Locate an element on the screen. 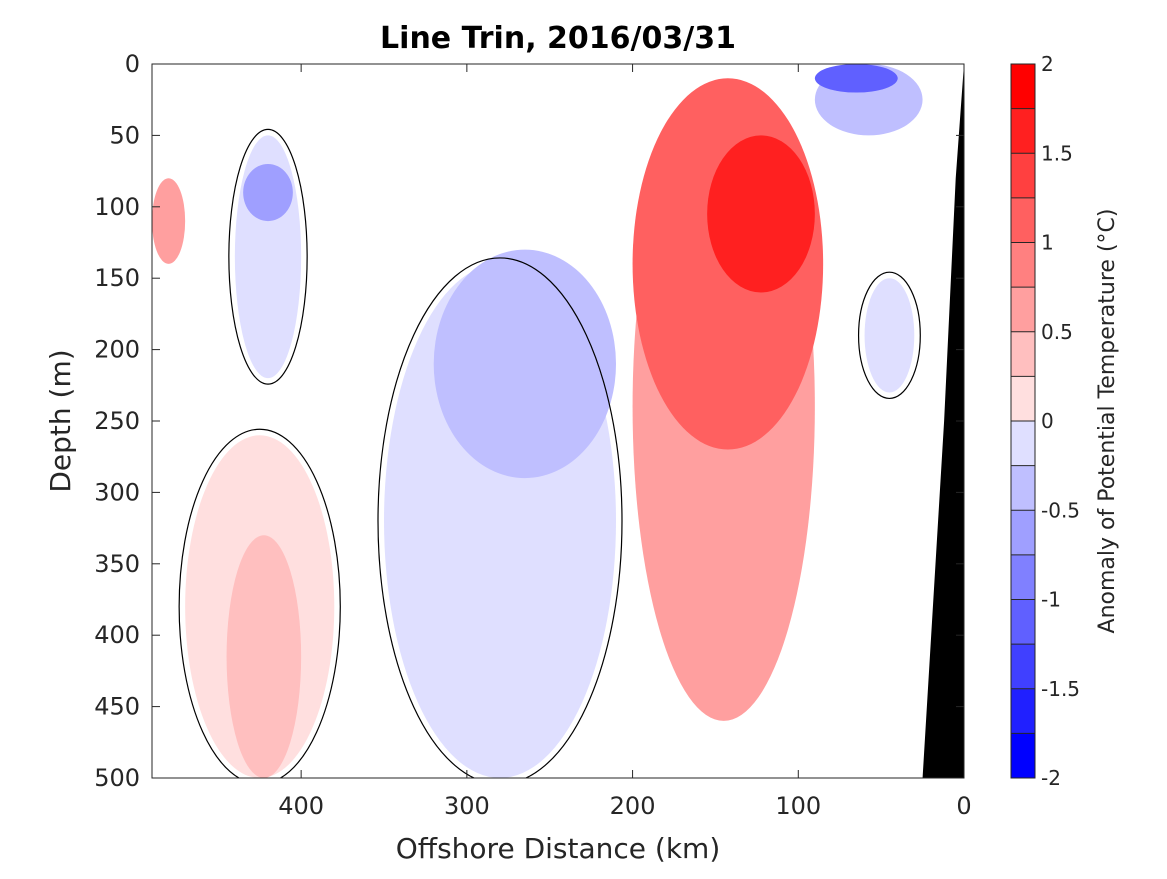  y-tick-label: 0 is located at coordinates (132, 64).